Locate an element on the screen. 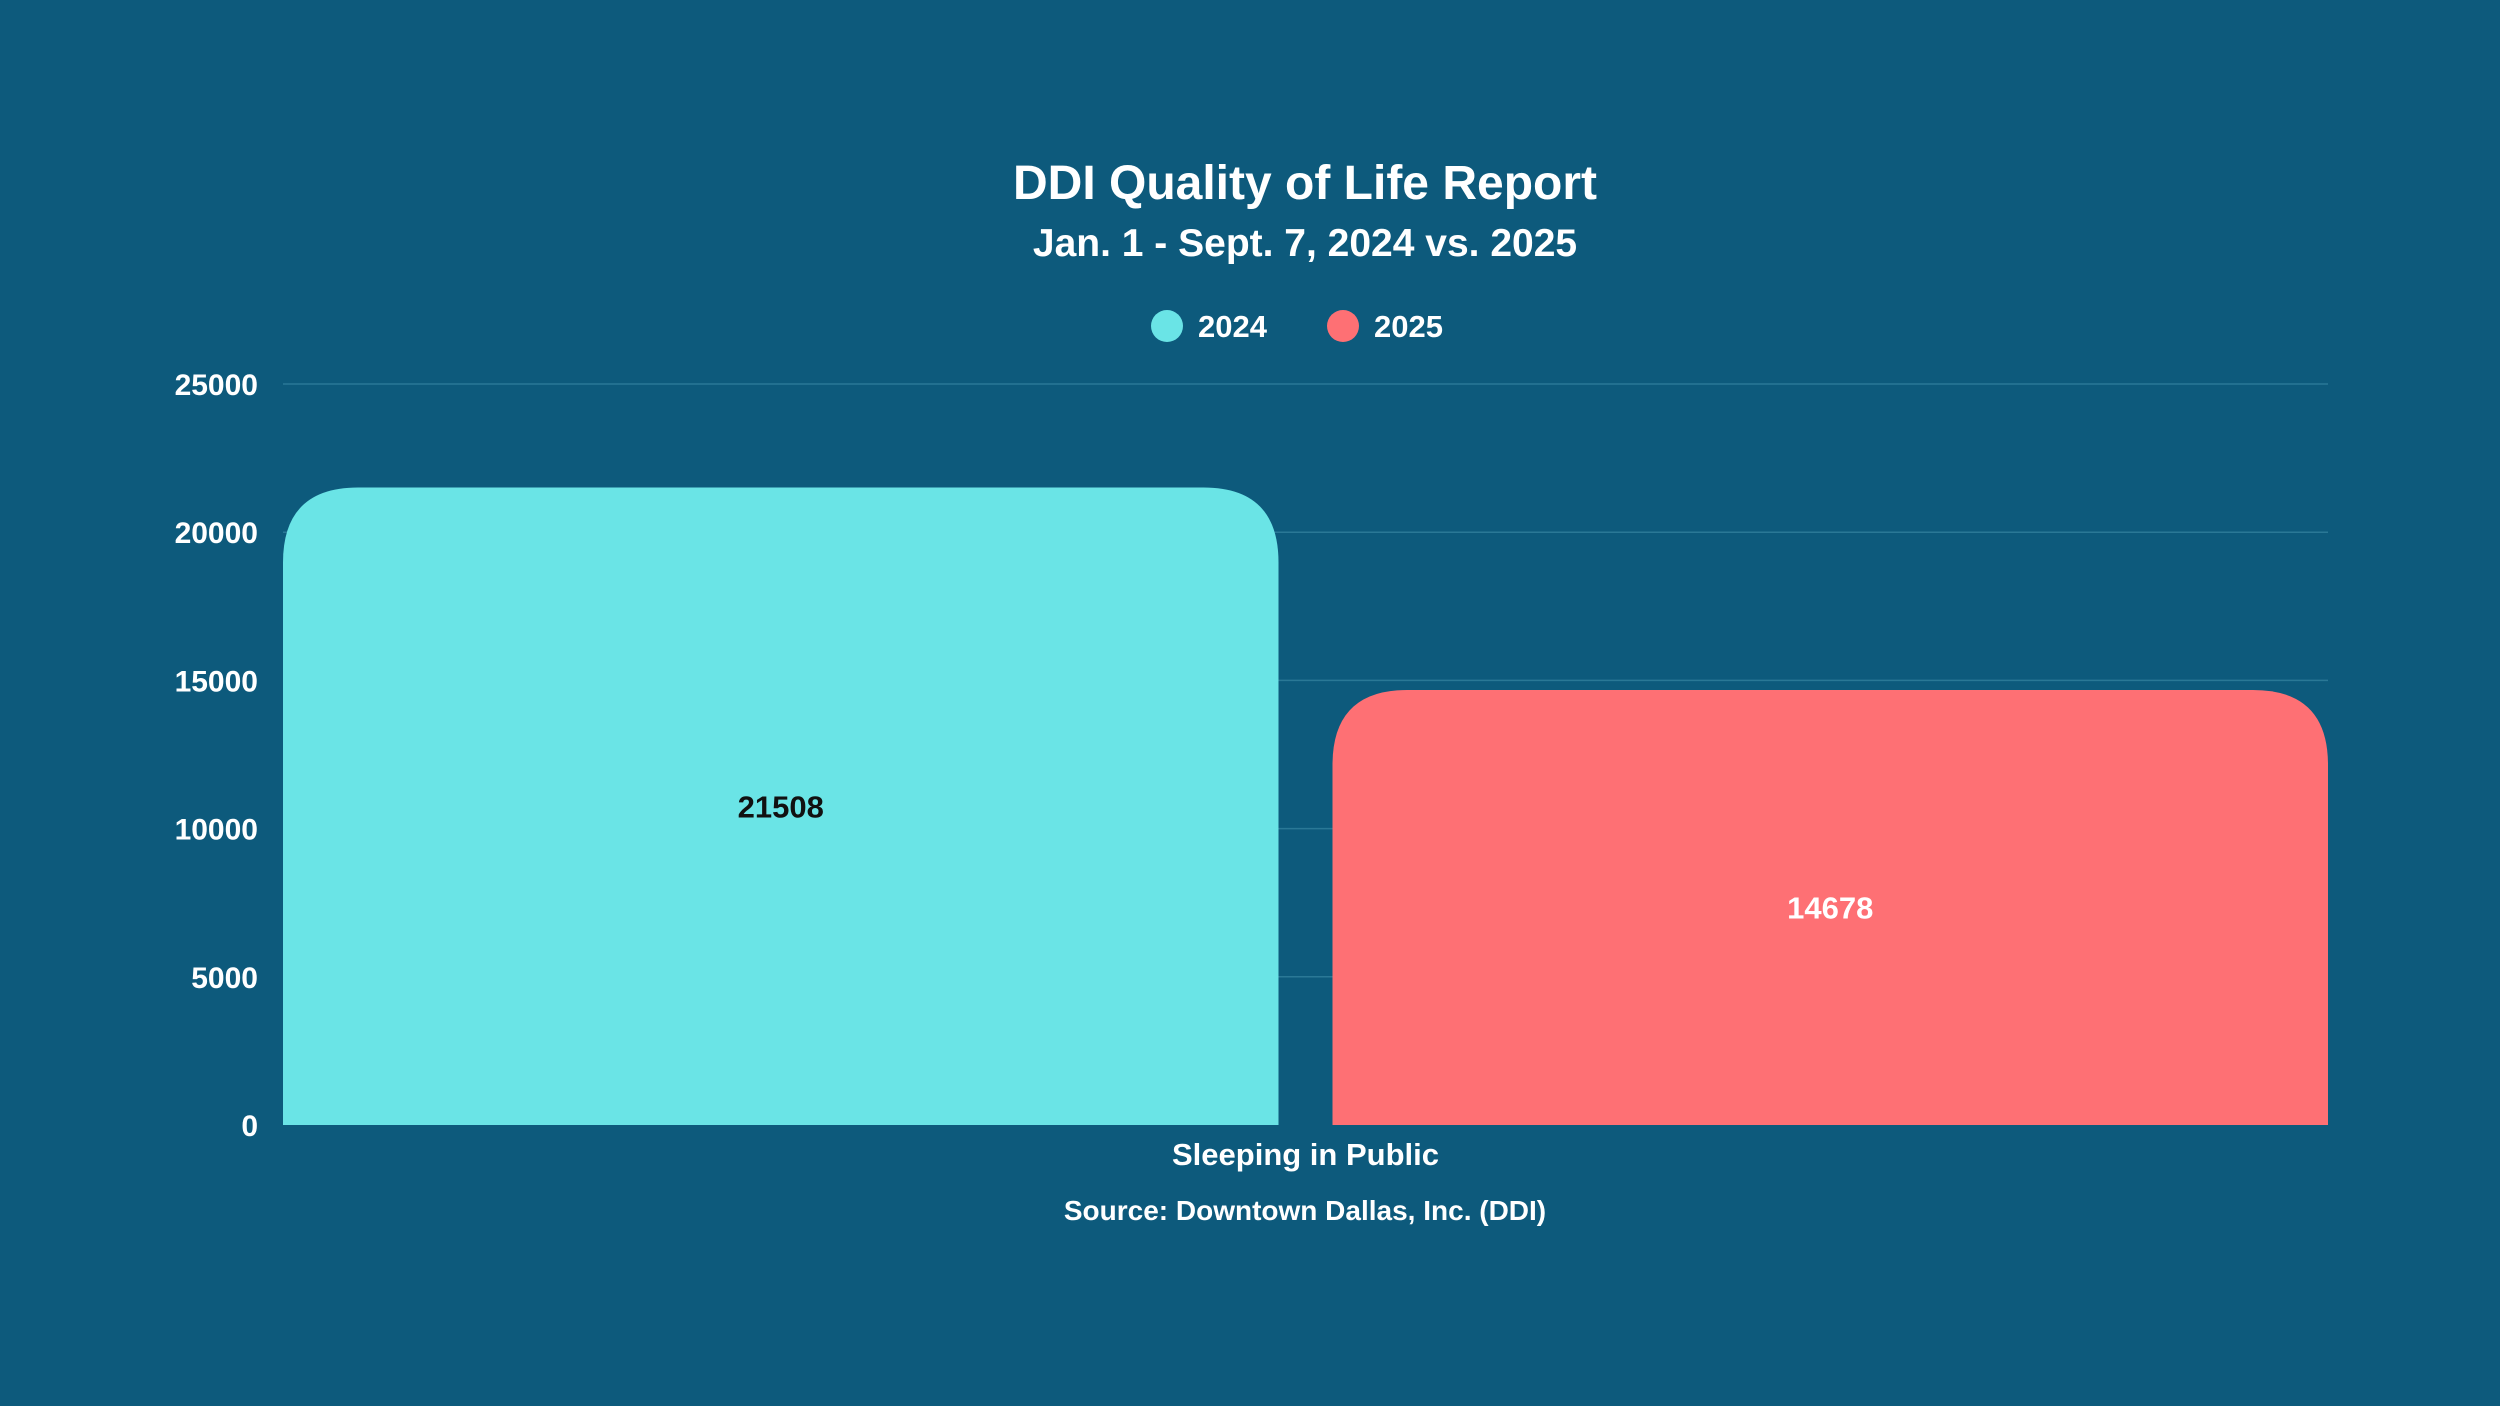  chart-subtitle: Jan. 1 - Sept. 7, 2024 vs. 2025 is located at coordinates (1305, 243).